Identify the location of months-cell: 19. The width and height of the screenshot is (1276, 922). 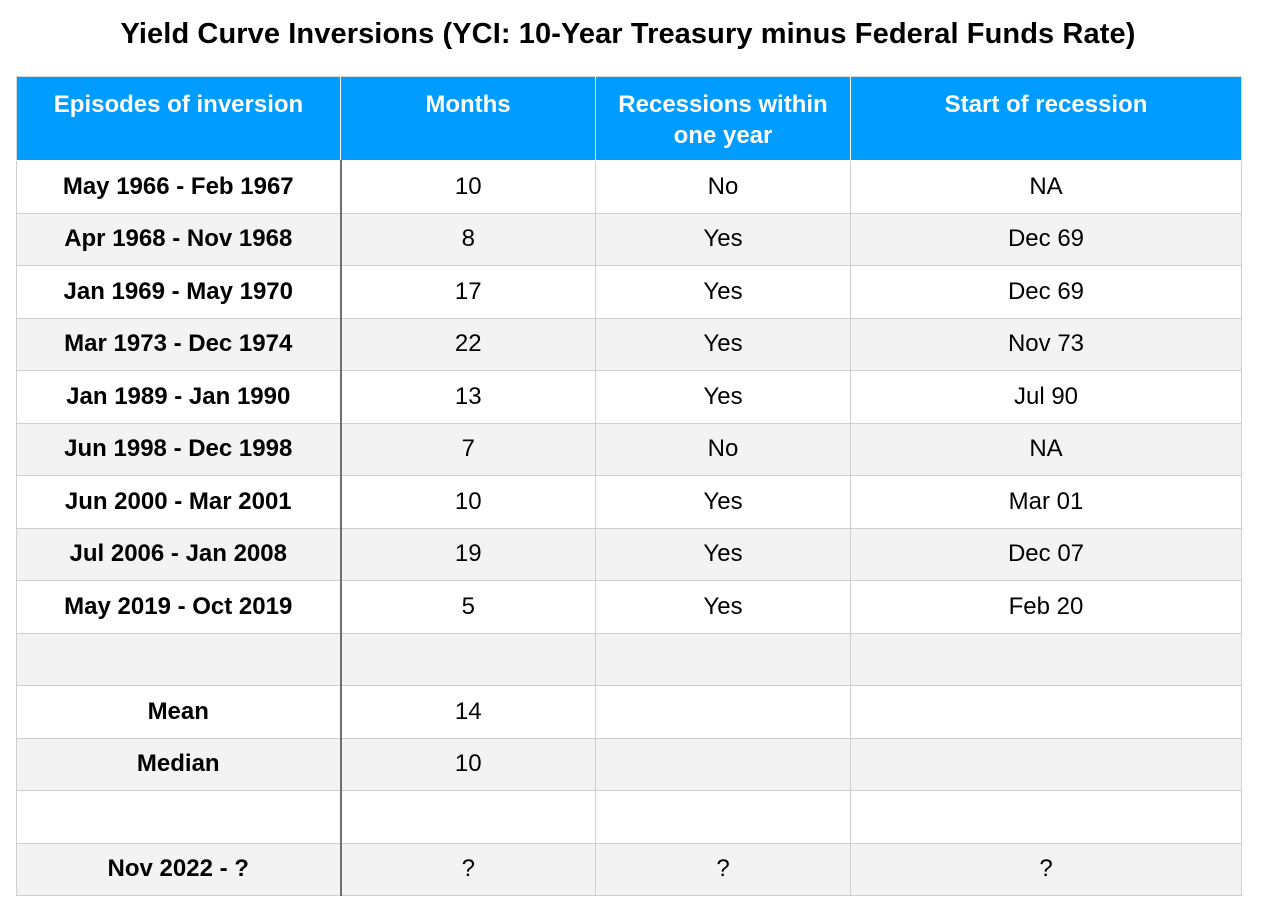
(468, 554).